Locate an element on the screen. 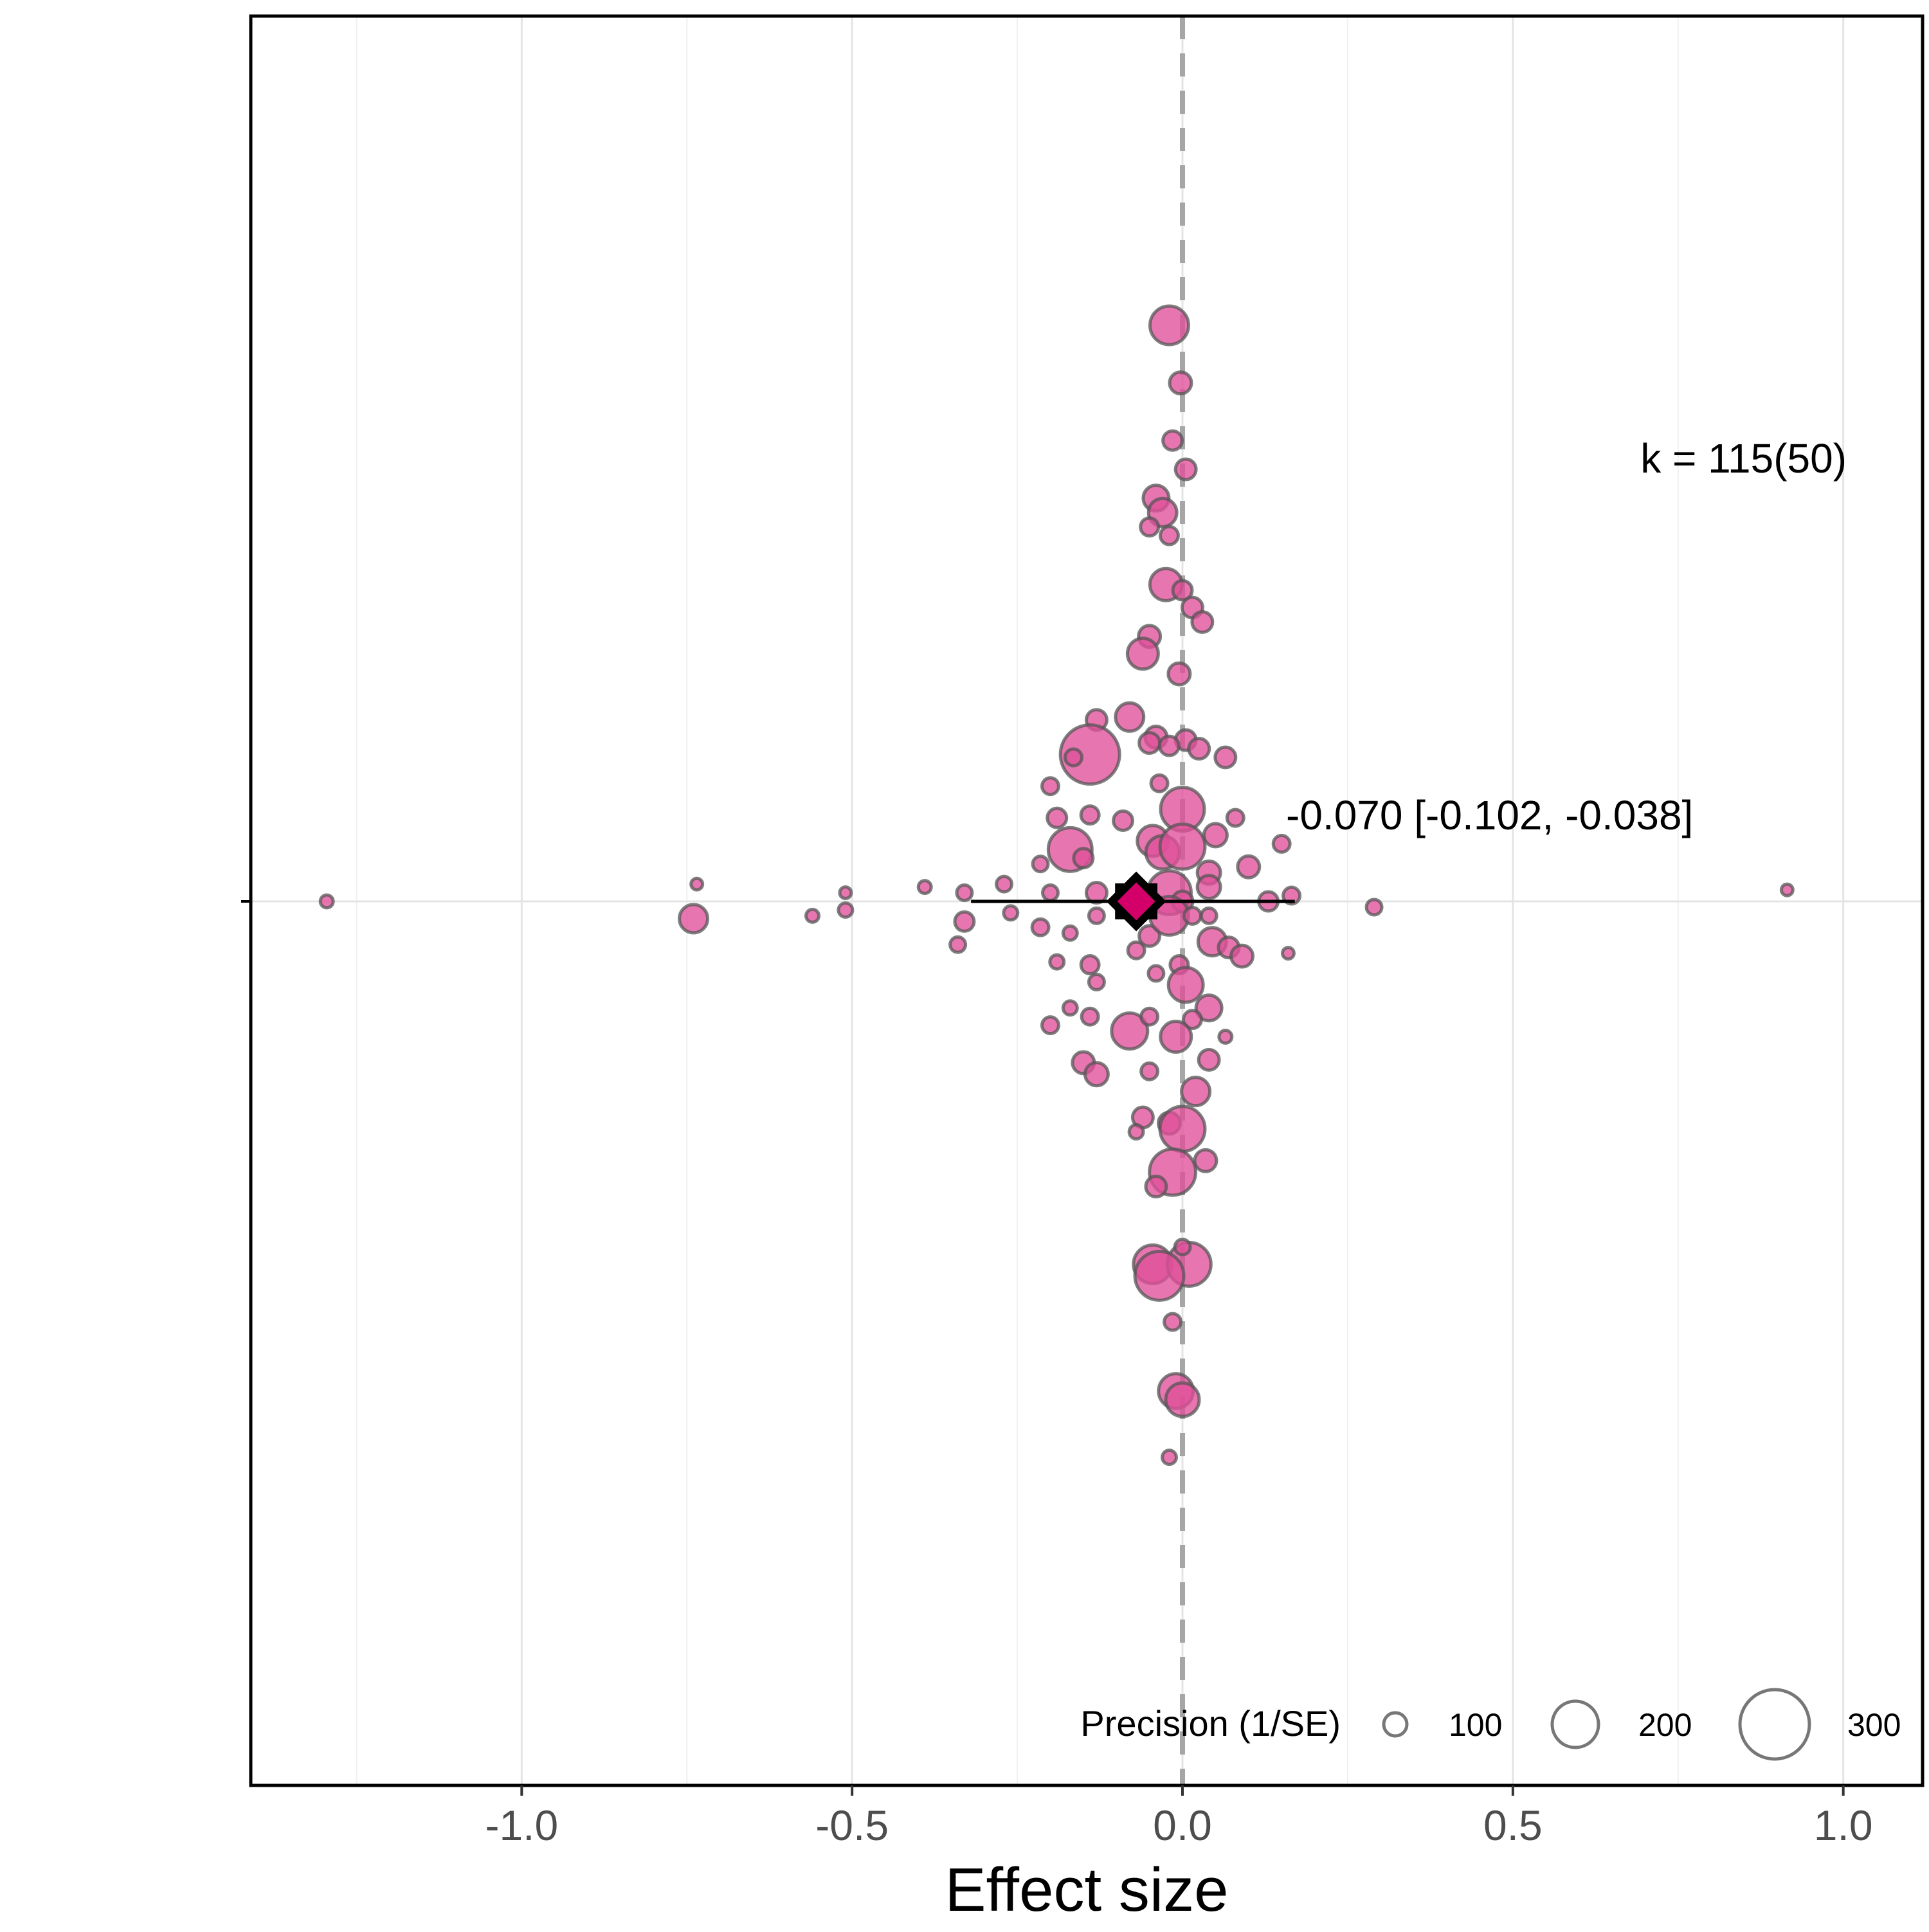 The image size is (1929, 1932). x-tick-label: -0.5 is located at coordinates (852, 1825).